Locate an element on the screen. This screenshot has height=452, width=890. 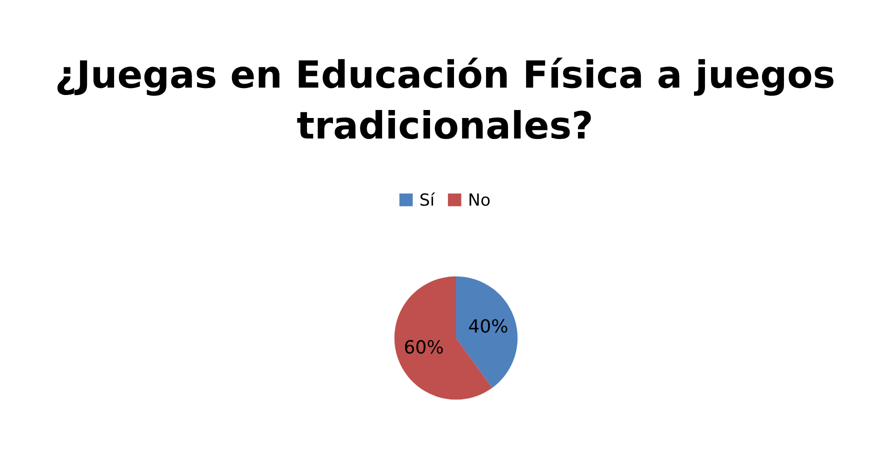
data-label: 60% is located at coordinates (423, 347).